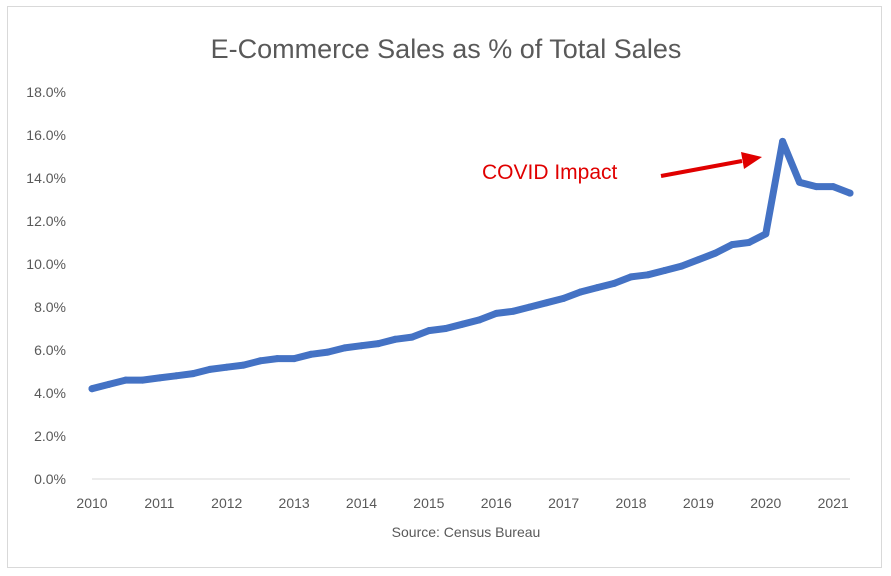 The width and height of the screenshot is (891, 576). I want to click on covid-annotation: COVID Impact, so click(622, 168).